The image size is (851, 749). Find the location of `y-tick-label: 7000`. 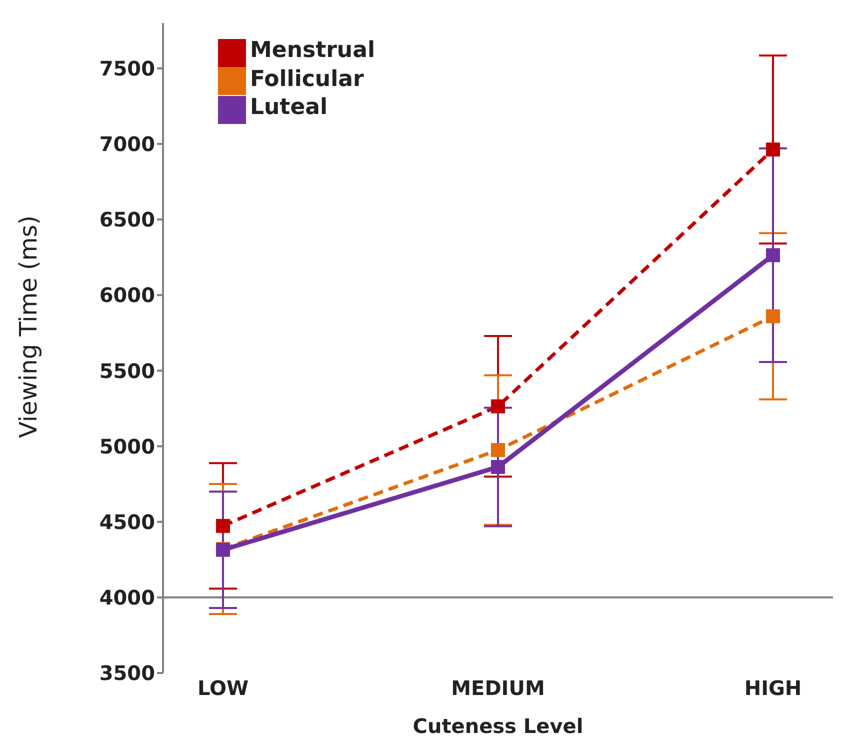

y-tick-label: 7000 is located at coordinates (127, 144).